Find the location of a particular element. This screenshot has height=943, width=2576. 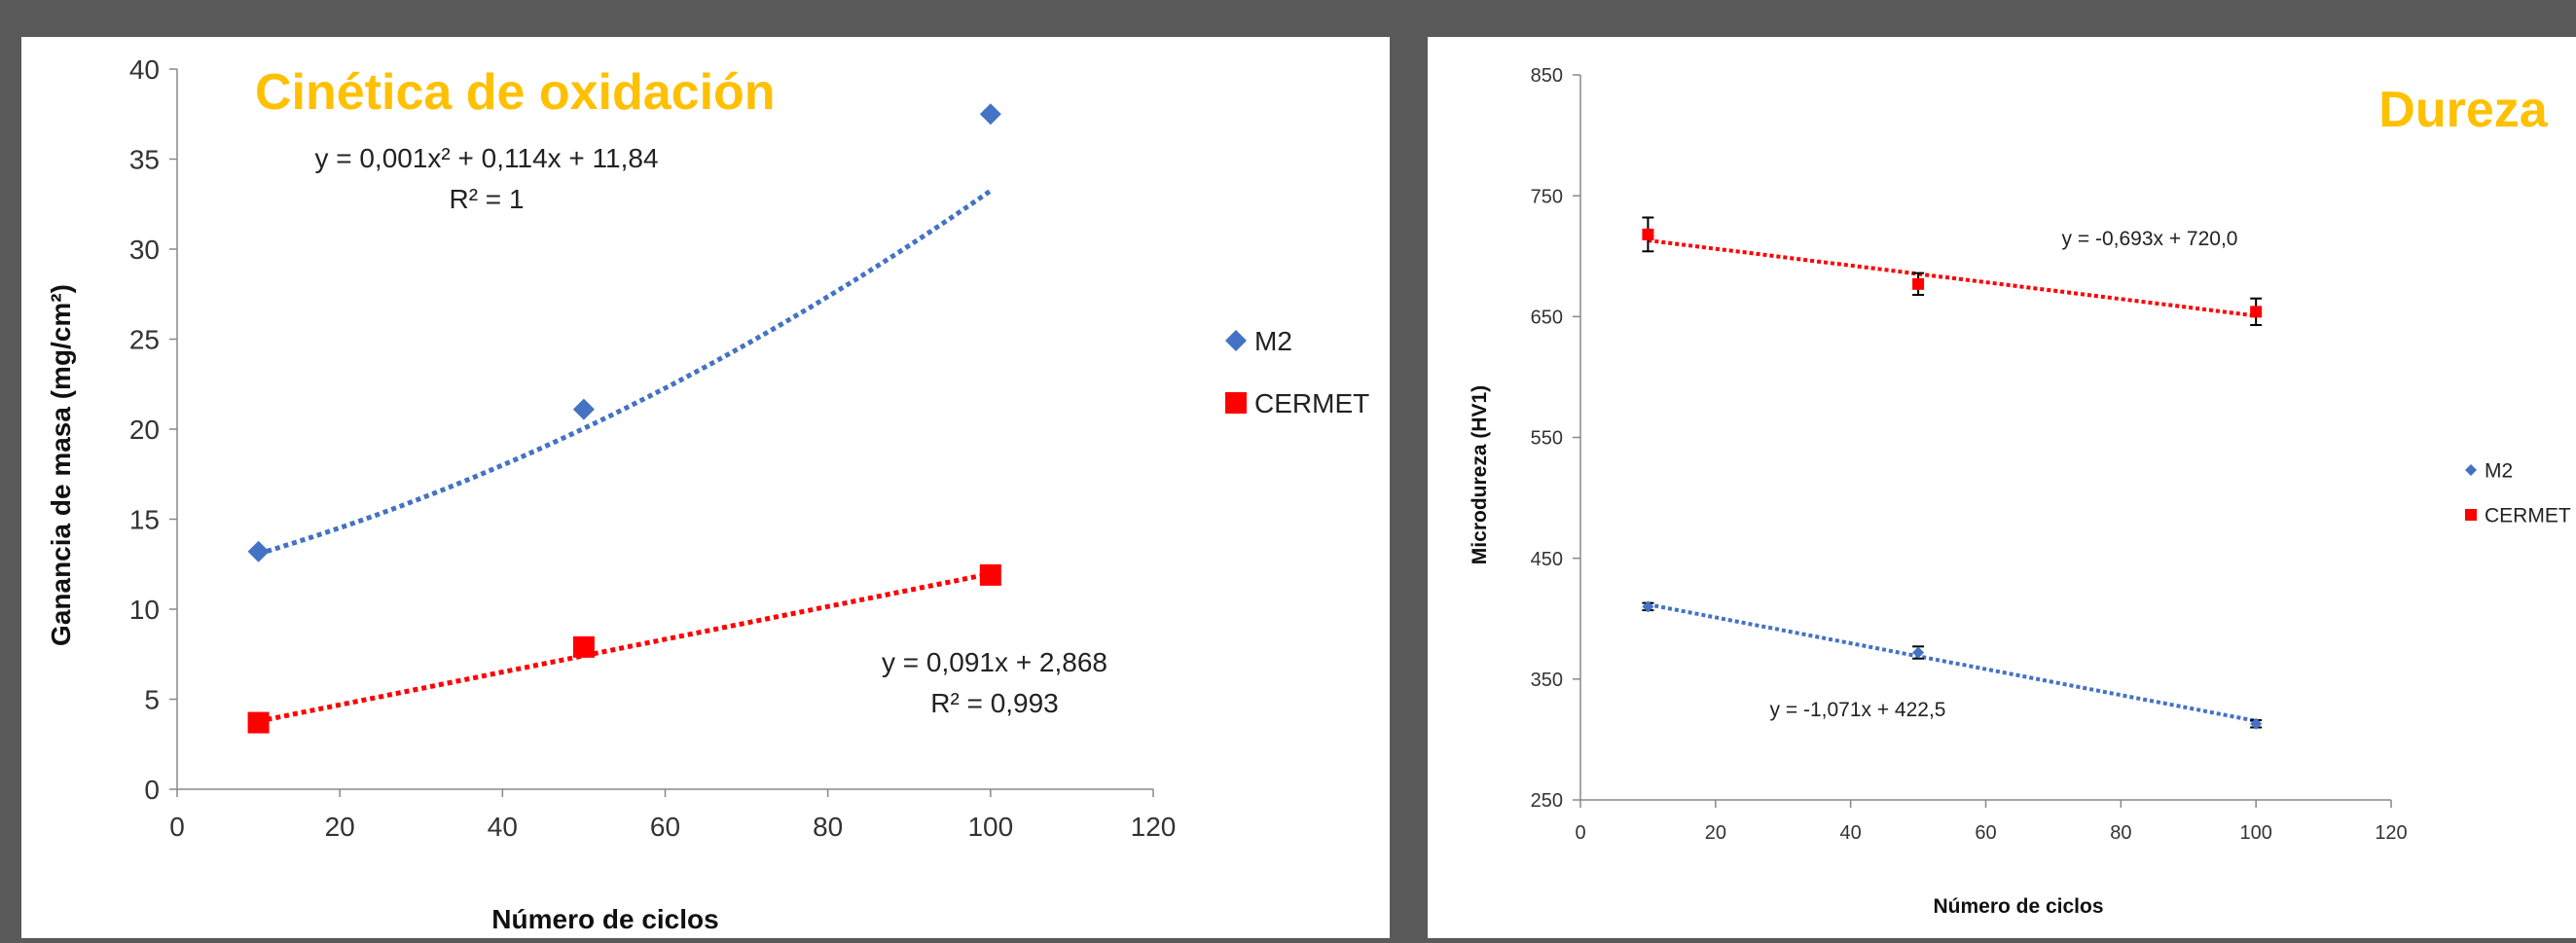

y-tick-label: 450 is located at coordinates (1547, 559).